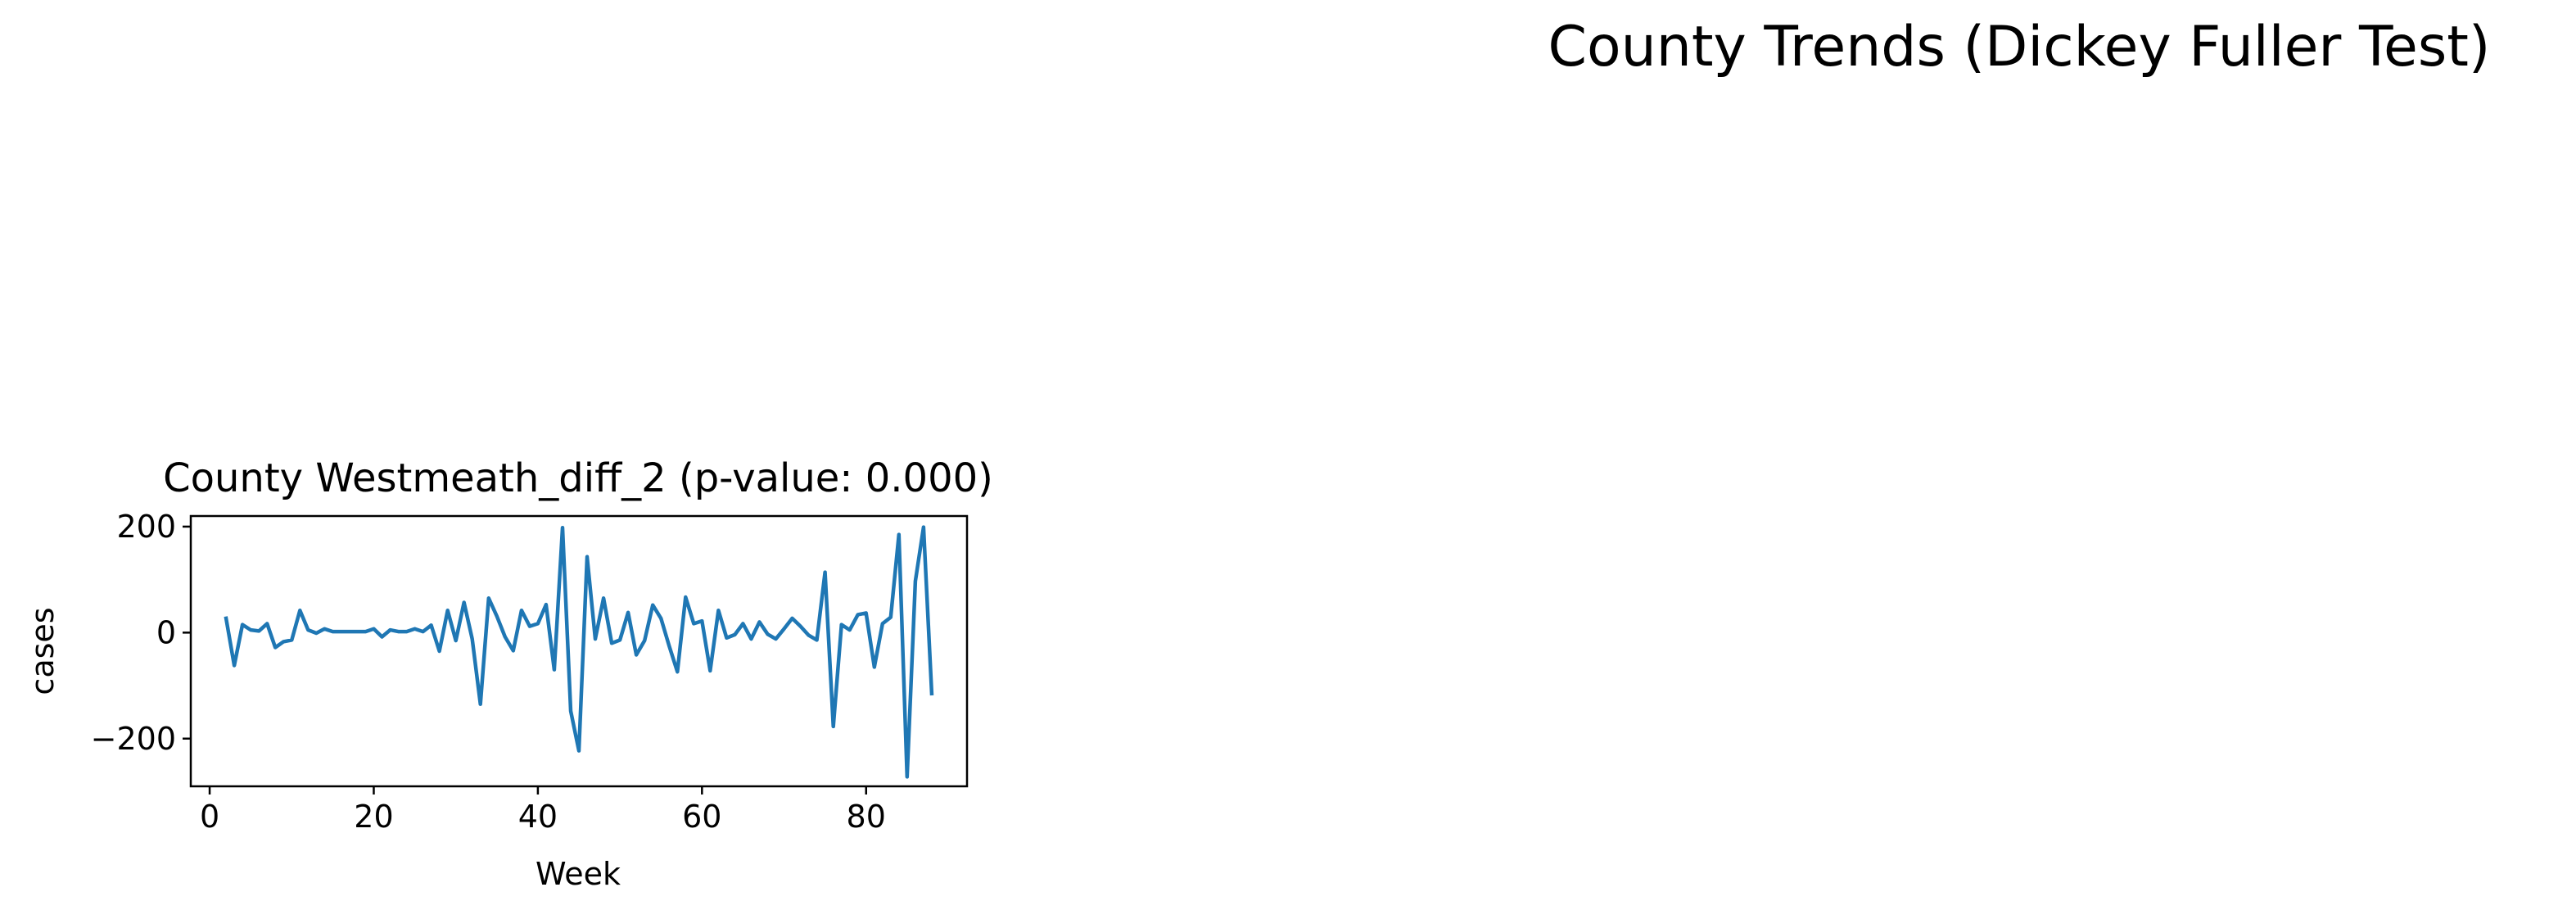 The height and width of the screenshot is (919, 2576). I want to click on figure-suptitle: County Trends (Dickey Fuller Test), so click(2020, 47).